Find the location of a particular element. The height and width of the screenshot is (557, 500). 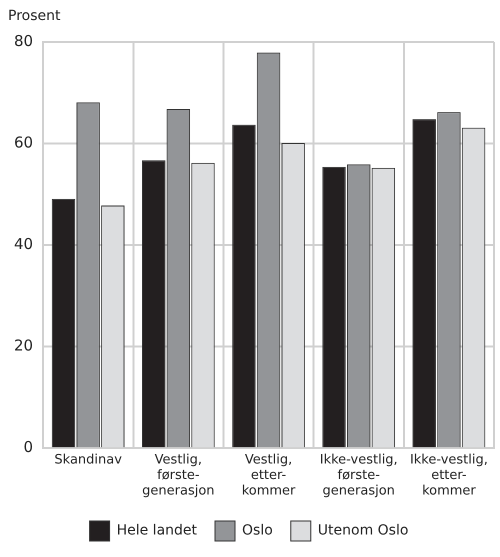

y-tick-label: 40 is located at coordinates (24, 243).